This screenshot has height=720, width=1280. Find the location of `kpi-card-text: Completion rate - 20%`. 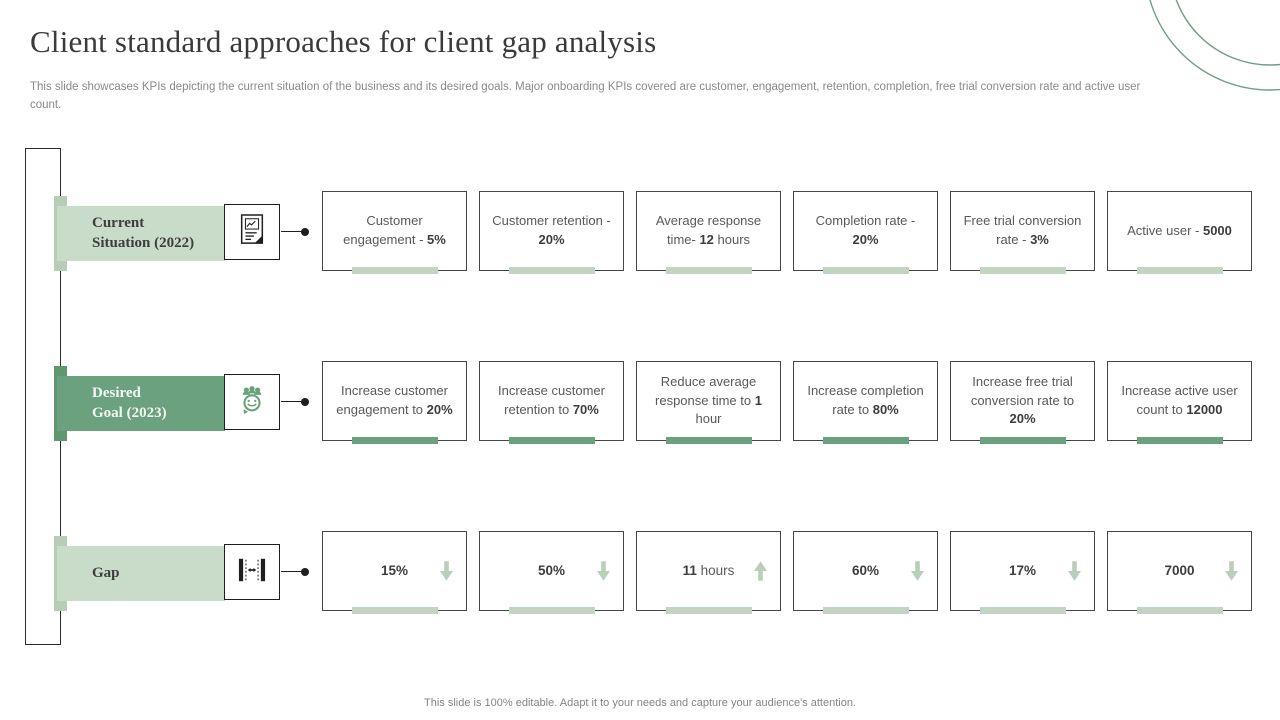

kpi-card-text: Completion rate - 20% is located at coordinates (865, 230).